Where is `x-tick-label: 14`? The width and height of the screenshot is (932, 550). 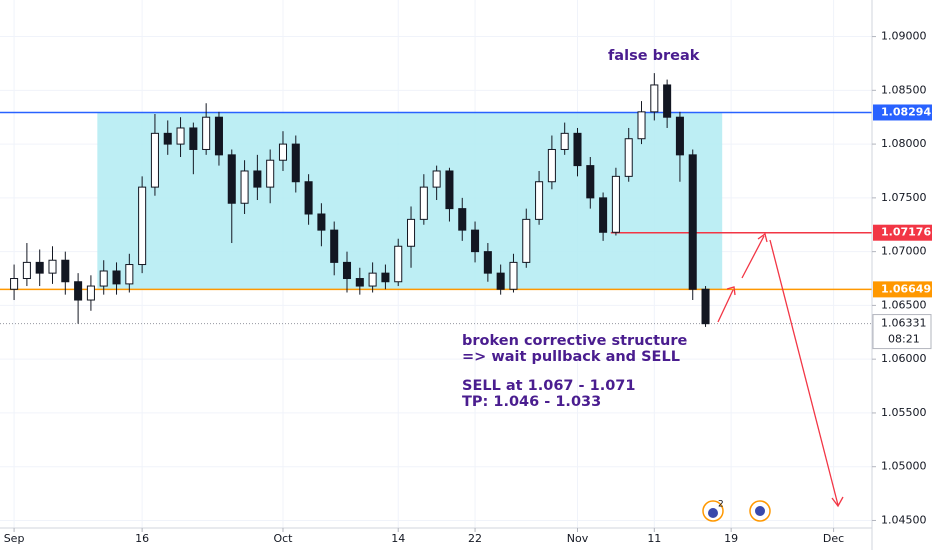
x-tick-label: 14 is located at coordinates (398, 538).